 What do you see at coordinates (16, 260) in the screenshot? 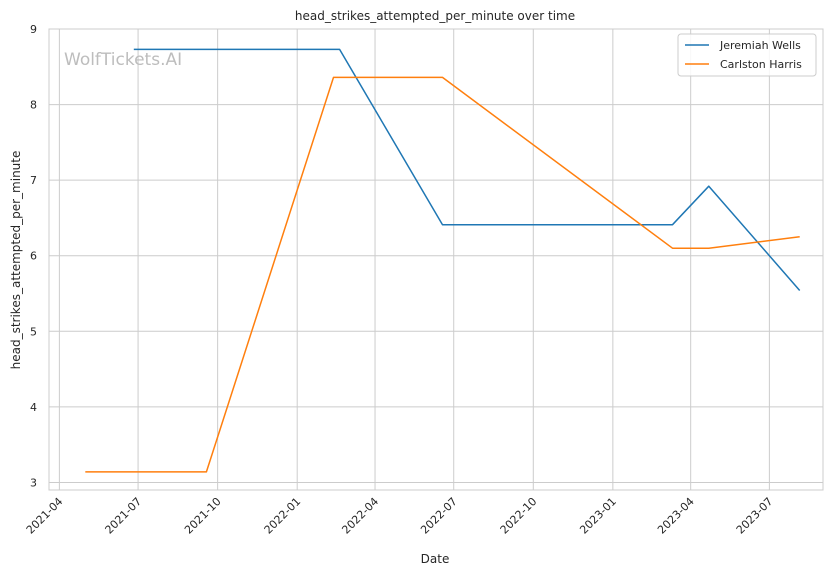
I see `y-axis-label: head_strikes_attempted_per_minute` at bounding box center [16, 260].